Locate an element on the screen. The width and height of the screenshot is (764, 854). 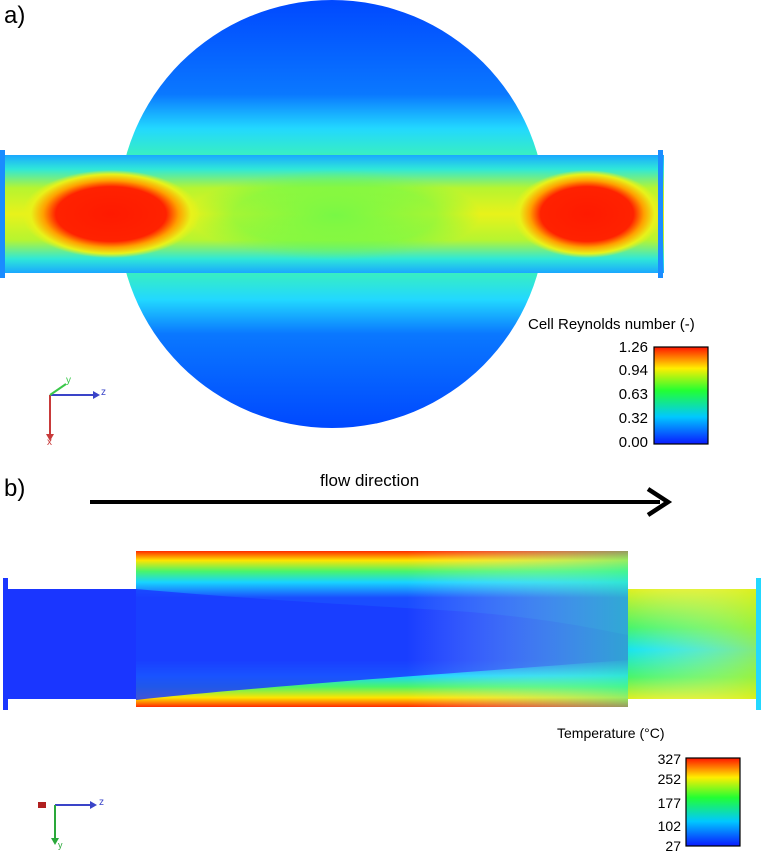
axis-label-b-z: z is located at coordinates (101, 802).